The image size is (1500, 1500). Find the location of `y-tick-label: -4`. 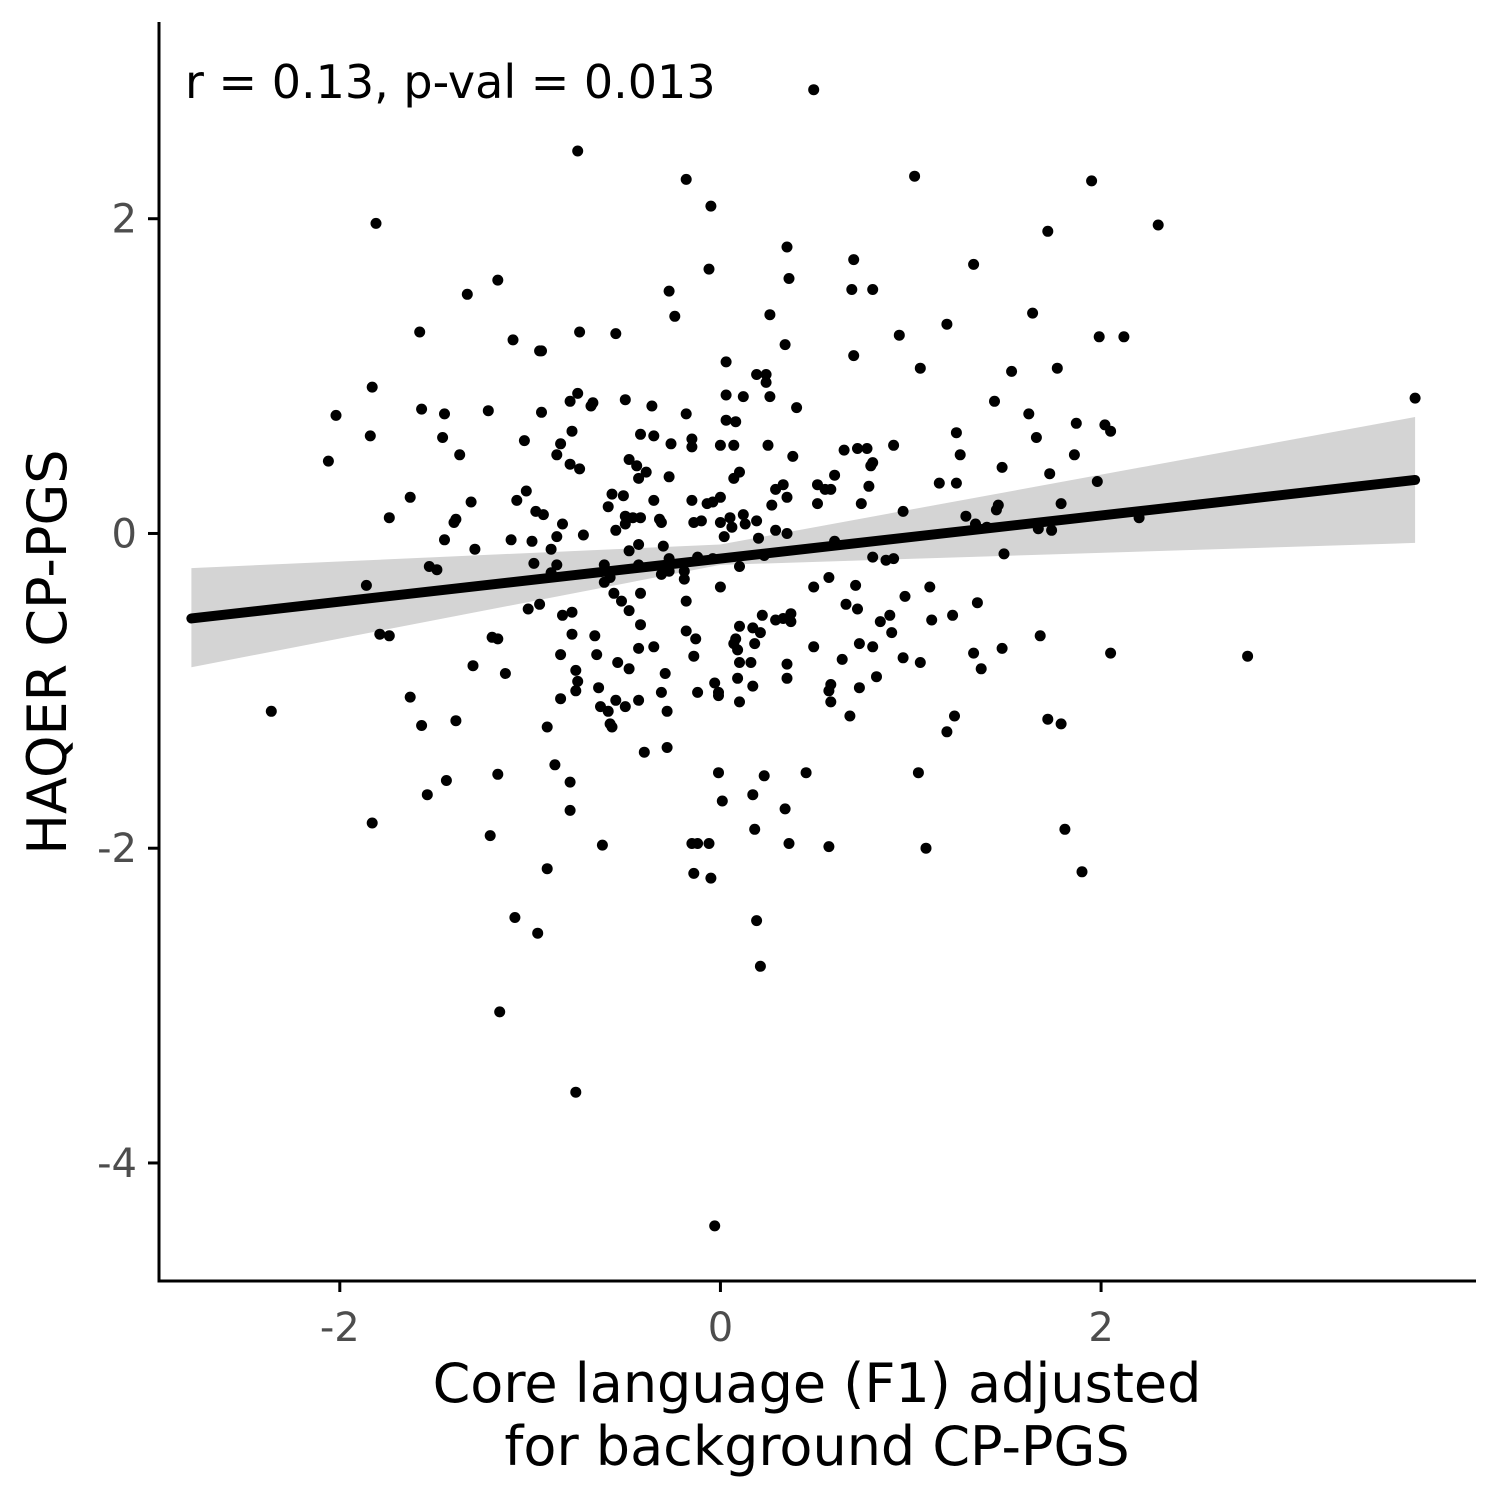

y-tick-label: -4 is located at coordinates (117, 1164).